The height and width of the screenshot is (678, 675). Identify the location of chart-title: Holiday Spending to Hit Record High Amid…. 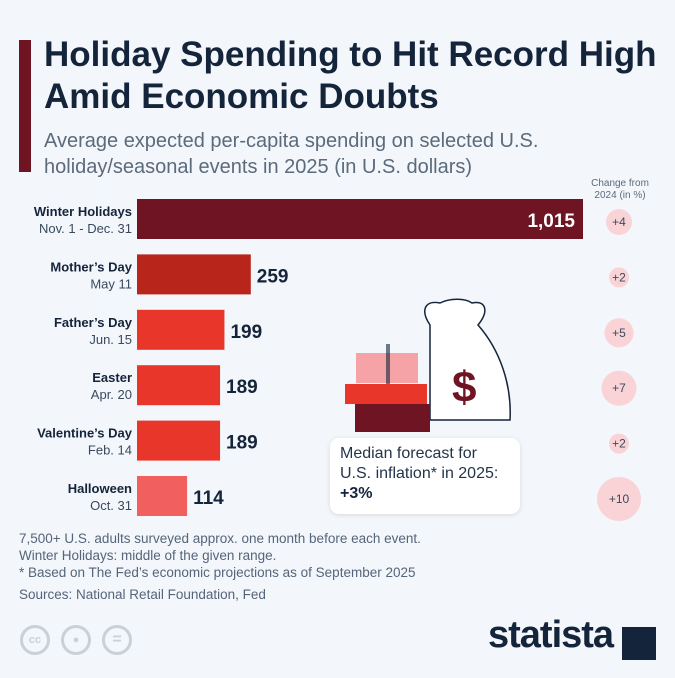
(350, 75).